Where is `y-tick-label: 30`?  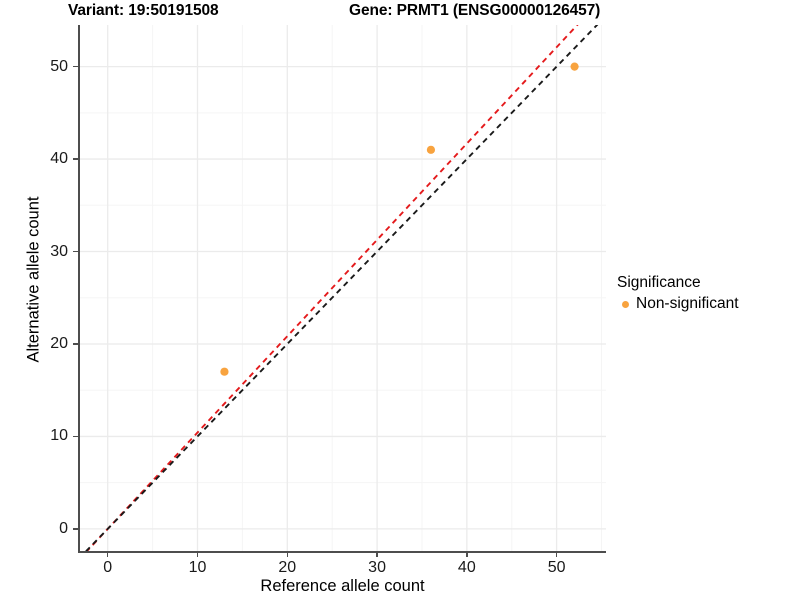
y-tick-label: 30 is located at coordinates (59, 251).